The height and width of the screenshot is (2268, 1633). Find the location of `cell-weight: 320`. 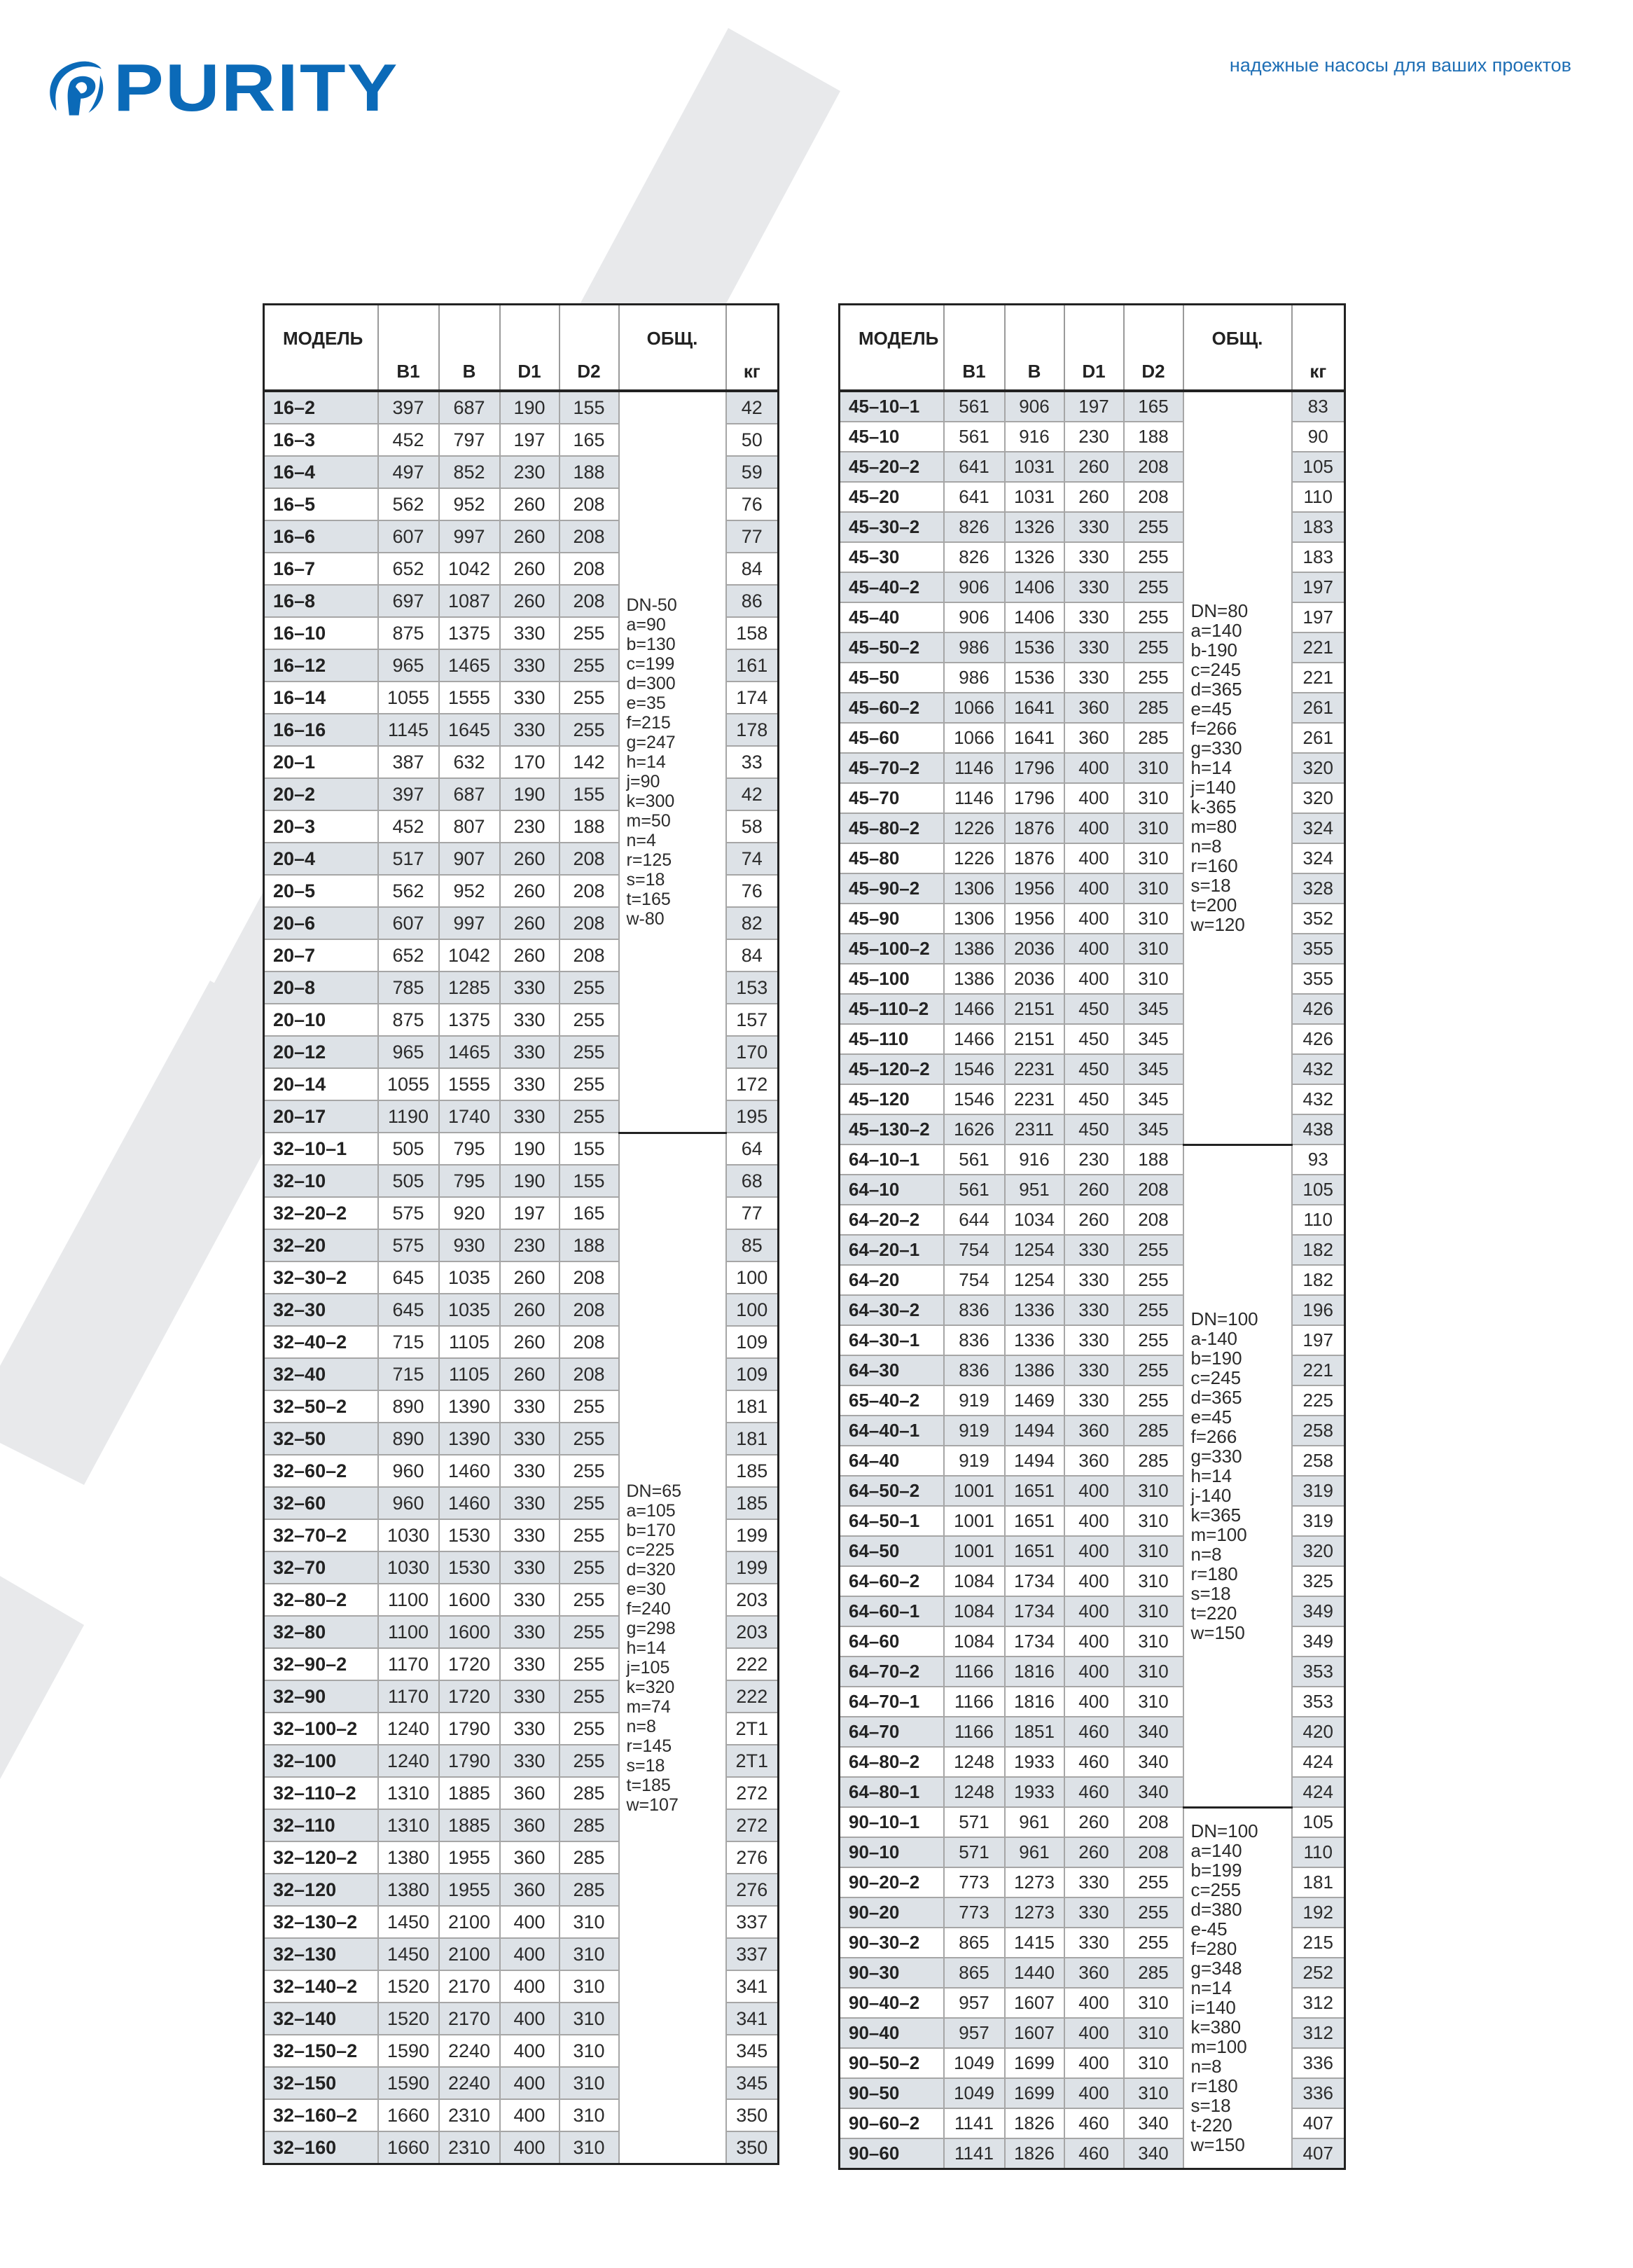

cell-weight: 320 is located at coordinates (1318, 768).